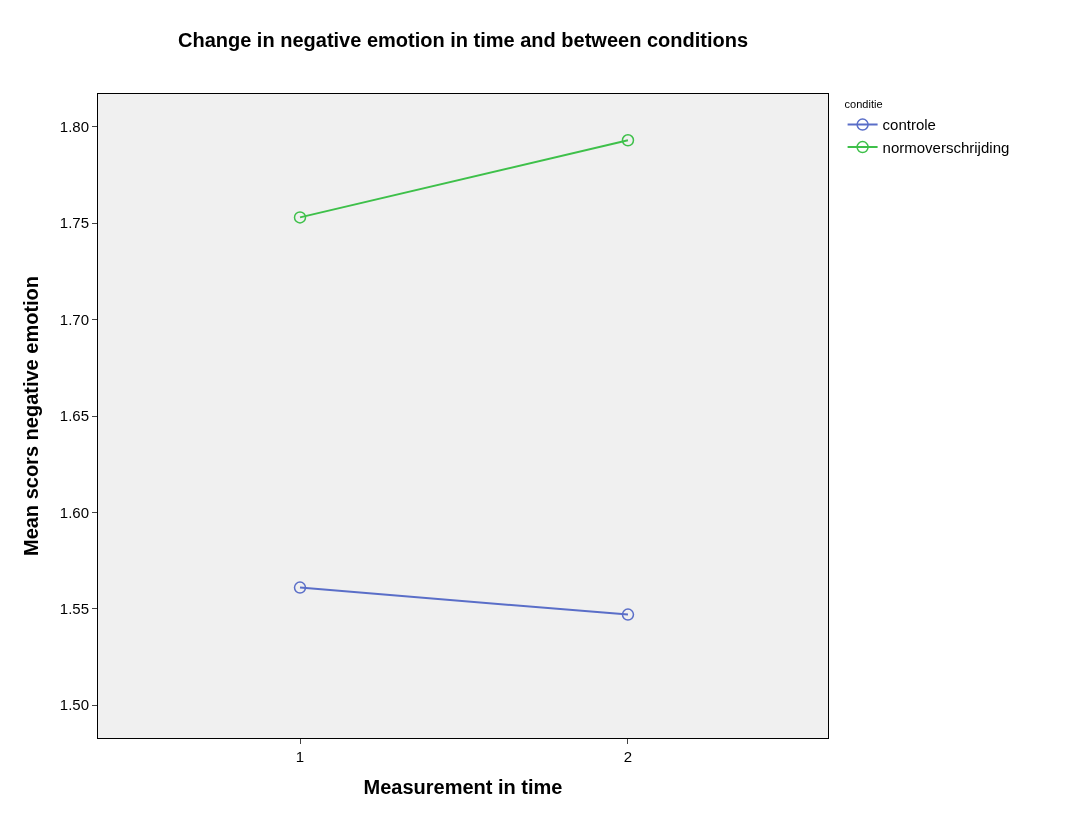 This screenshot has width=1067, height=819. I want to click on chart-title: Change in negative emotion in time and between conditions, so click(463, 39).